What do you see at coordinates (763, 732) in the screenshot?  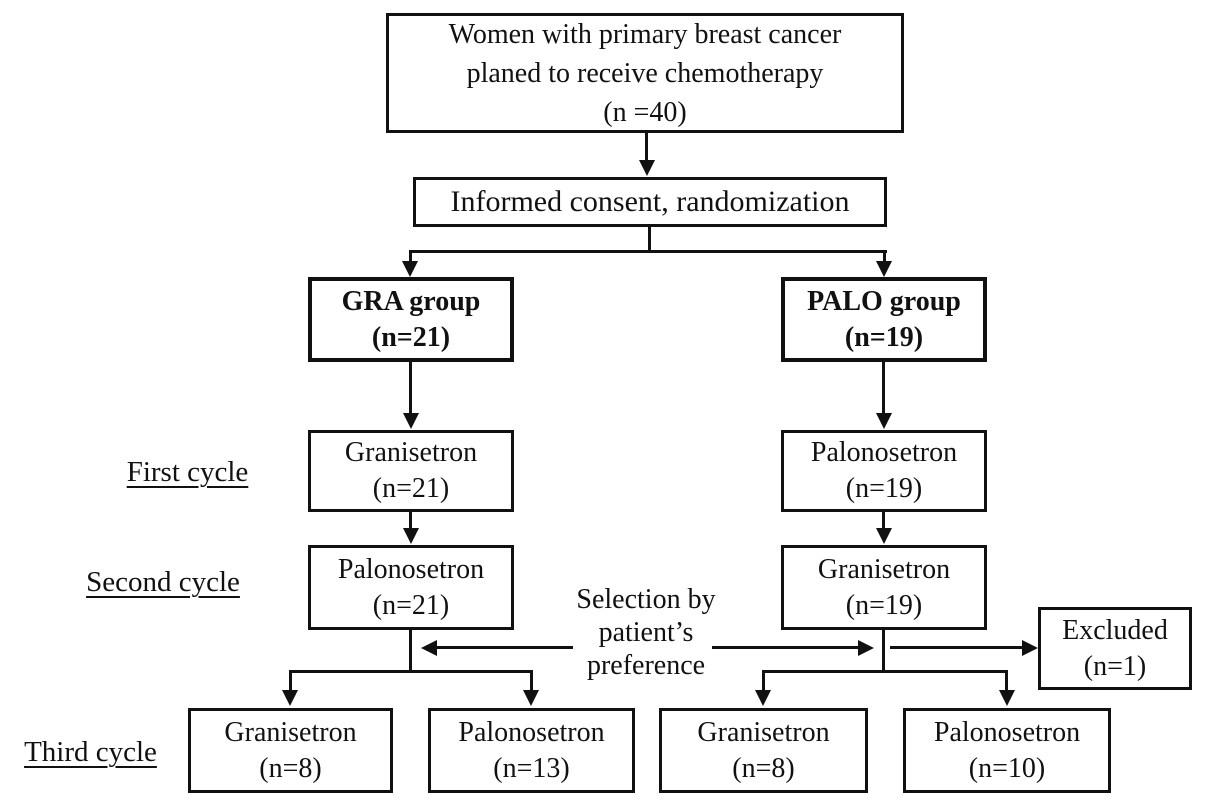 I see `node-third-cycle-granisetron-right-line1: Granisetron` at bounding box center [763, 732].